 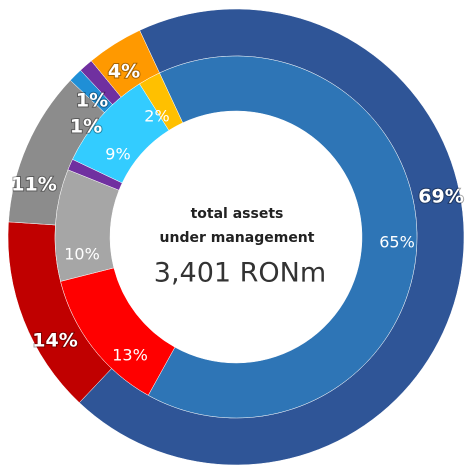 What do you see at coordinates (161, 101) in the screenshot?
I see `inner-segment` at bounding box center [161, 101].